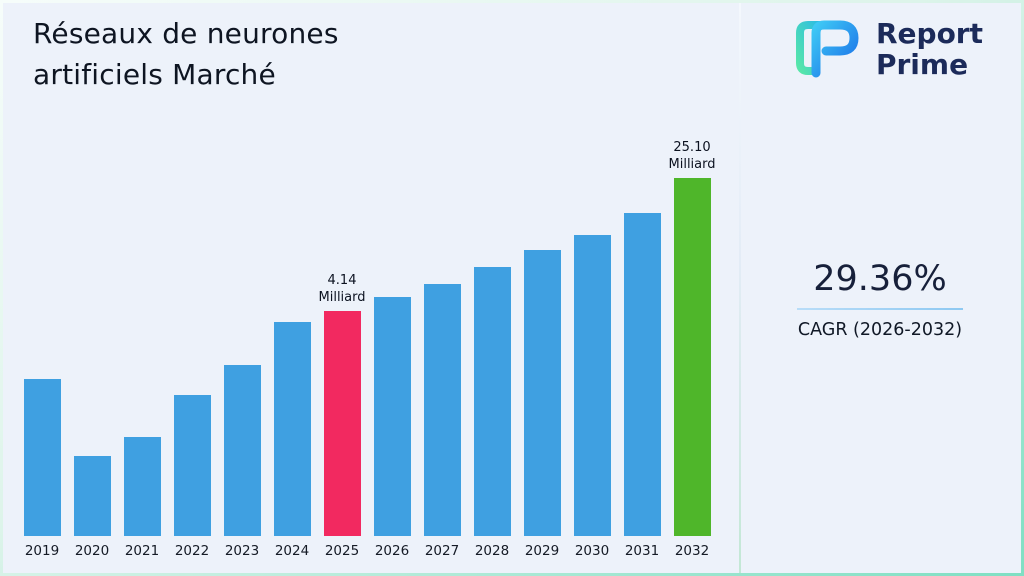 The width and height of the screenshot is (1024, 576). Describe the element at coordinates (242, 551) in the screenshot. I see `x-tick-label-2023: 2023` at that location.